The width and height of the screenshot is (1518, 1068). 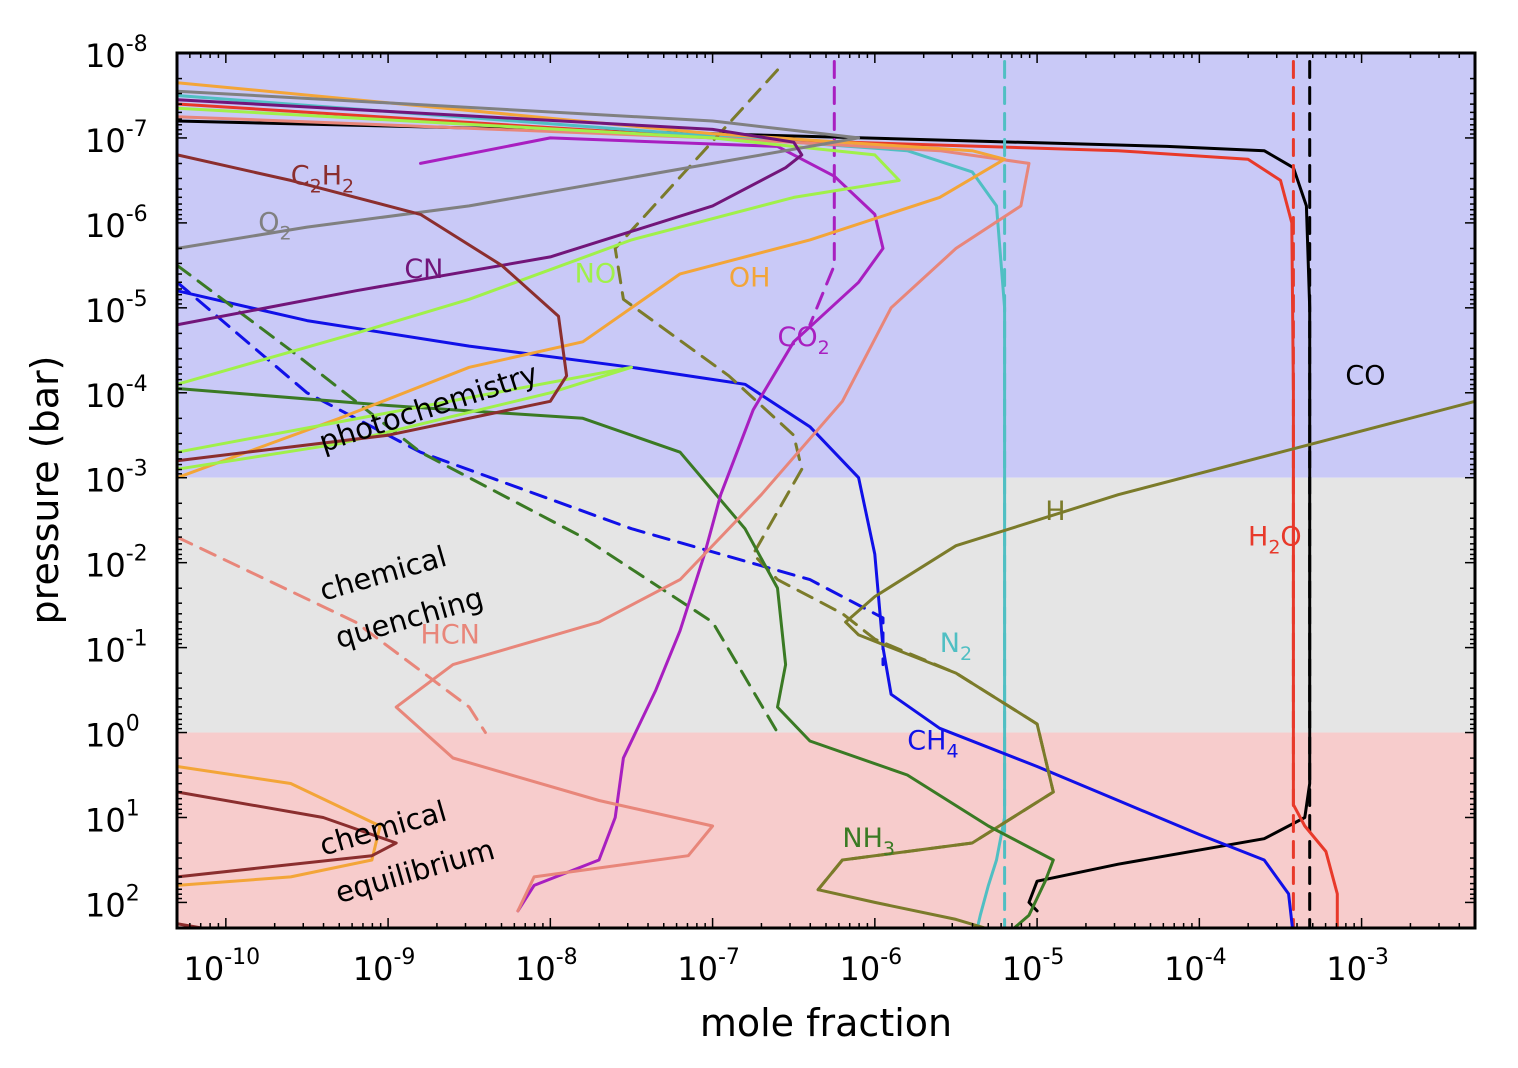 I want to click on species-label-text: OH, so click(x=750, y=278).